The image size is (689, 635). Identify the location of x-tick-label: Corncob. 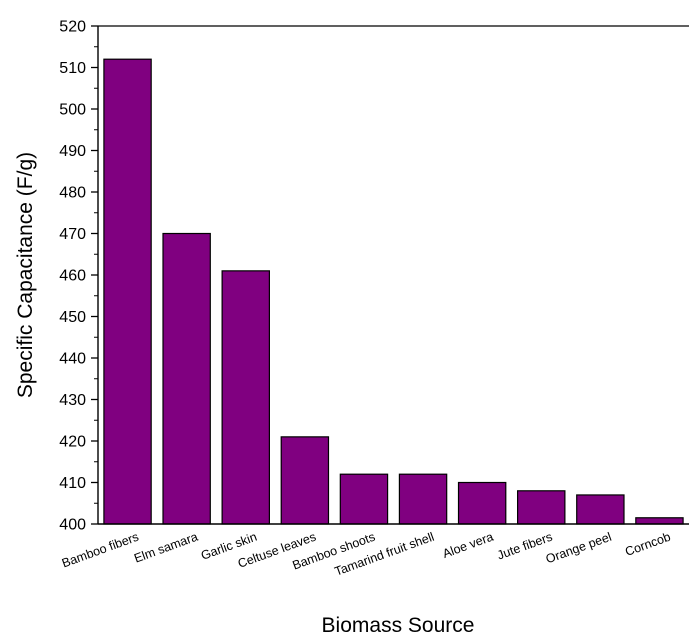
(647, 544).